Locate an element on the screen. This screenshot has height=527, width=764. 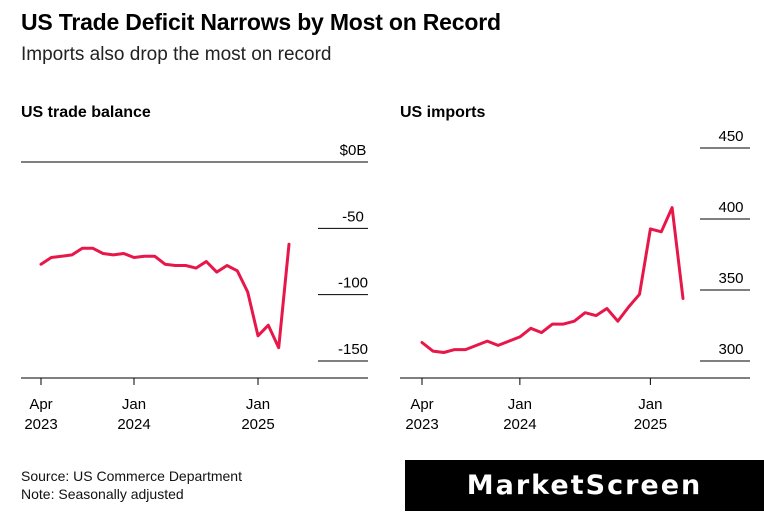
x-tick-year-balance-1: 2024 is located at coordinates (133, 424).